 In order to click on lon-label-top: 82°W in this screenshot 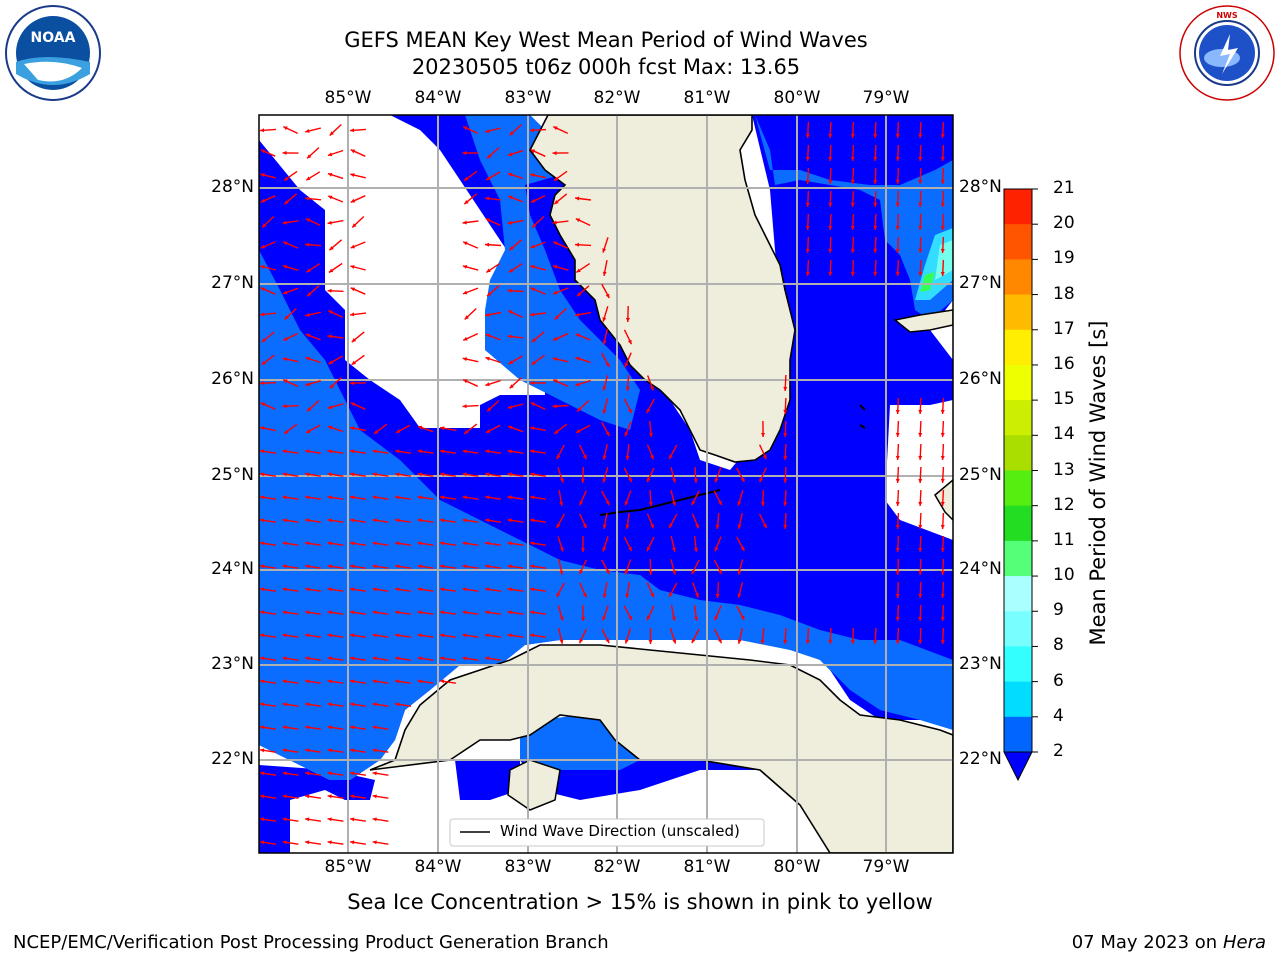, I will do `click(617, 98)`.